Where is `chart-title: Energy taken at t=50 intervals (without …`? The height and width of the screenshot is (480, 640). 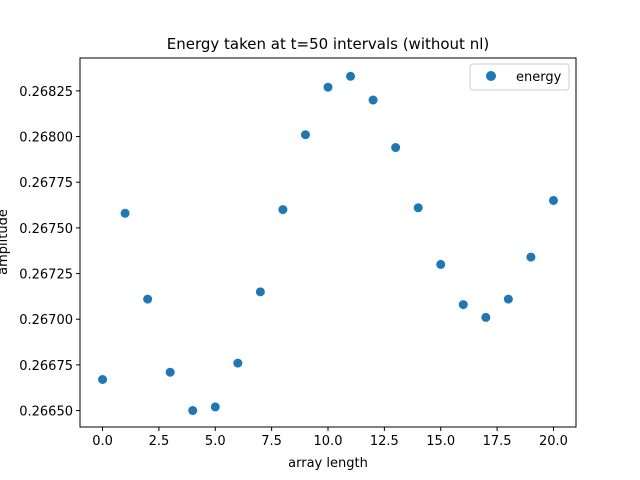 chart-title: Energy taken at t=50 intervals (without … is located at coordinates (328, 44).